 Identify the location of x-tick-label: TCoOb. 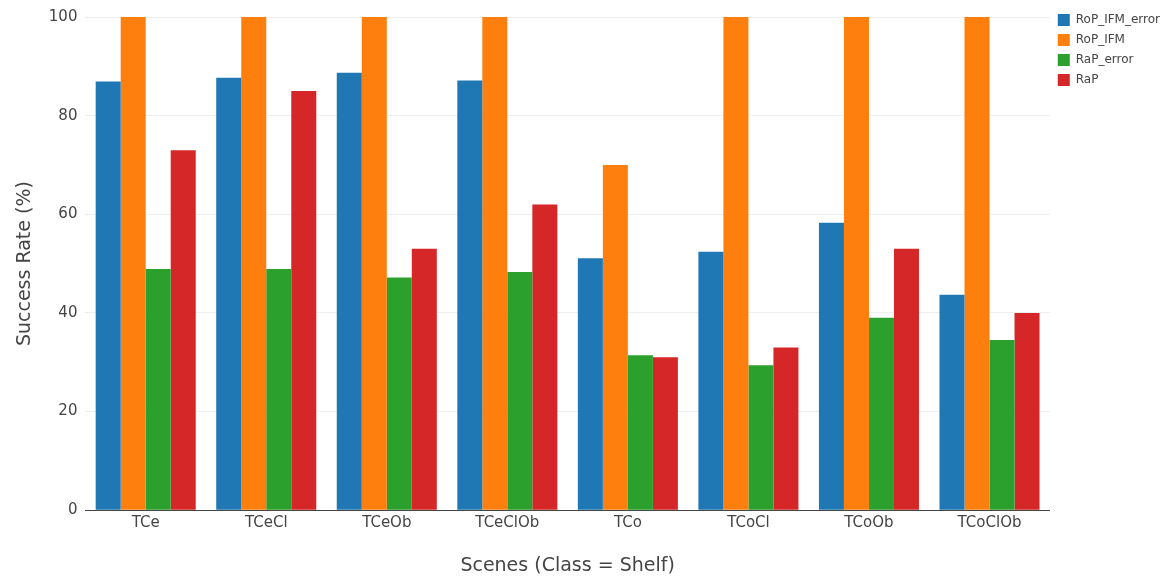
(868, 522).